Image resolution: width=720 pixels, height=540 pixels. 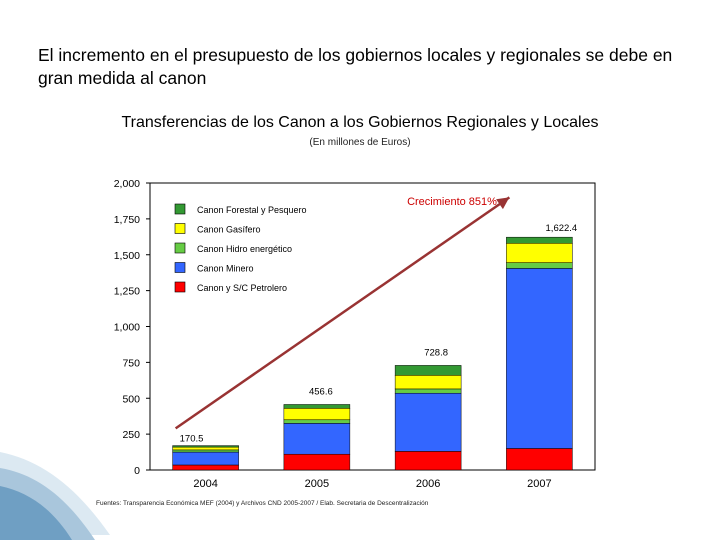 What do you see at coordinates (539, 484) in the screenshot?
I see `x-tick-label: 2007` at bounding box center [539, 484].